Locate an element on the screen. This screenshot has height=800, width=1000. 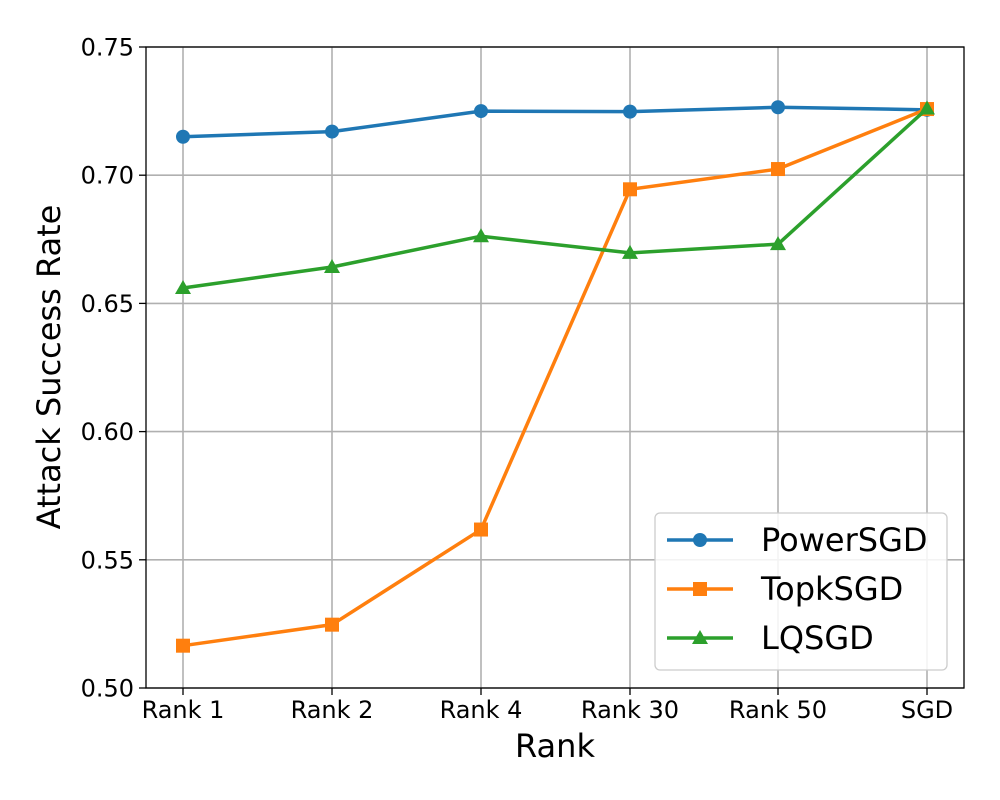
legend: PowerSGD TopkSGD LQSGD is located at coordinates (801, 591).